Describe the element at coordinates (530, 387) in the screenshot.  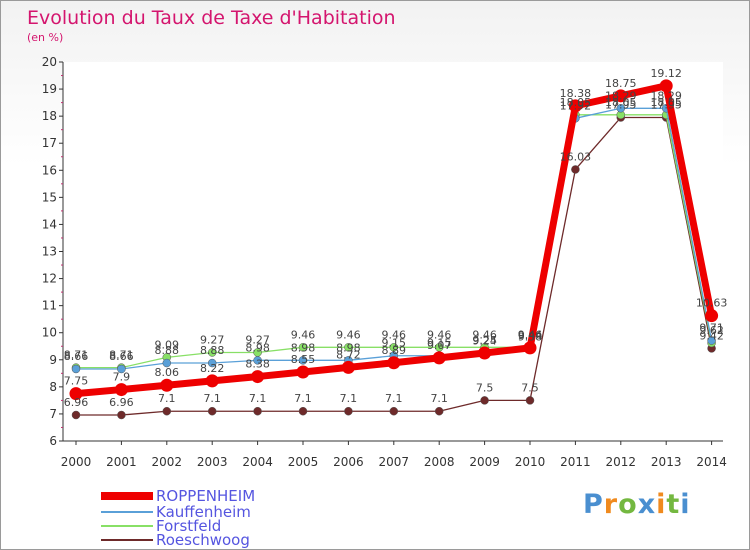
I see `data-label: 7.5` at that location.